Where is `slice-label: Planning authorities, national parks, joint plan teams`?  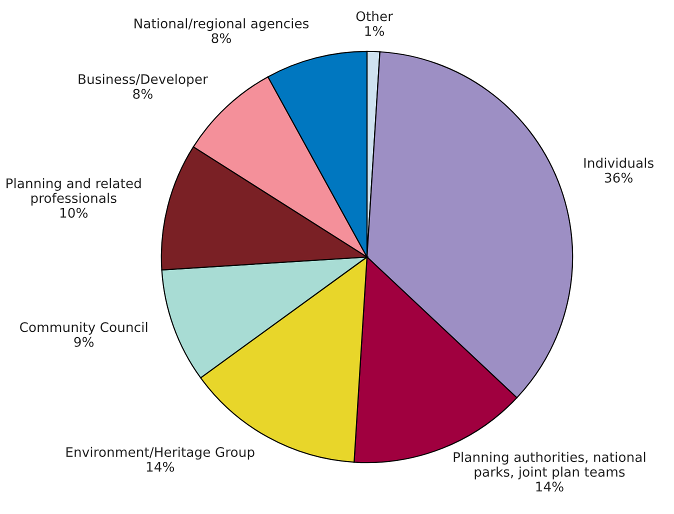 slice-label: Planning authorities, national parks, joint plan teams is located at coordinates (550, 466).